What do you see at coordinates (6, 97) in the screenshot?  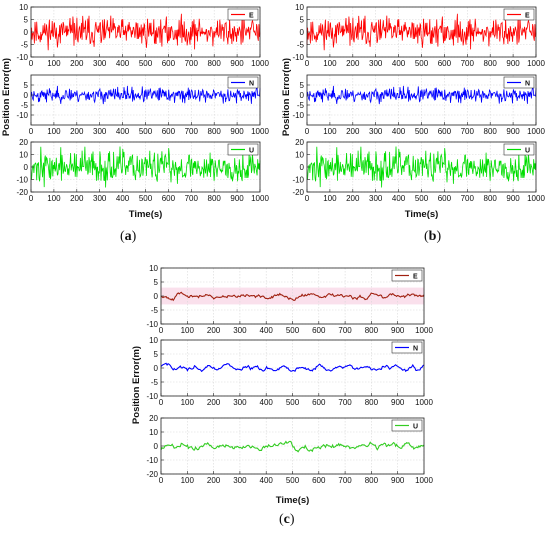 I see `y-axis-title: Position Error(m)` at bounding box center [6, 97].